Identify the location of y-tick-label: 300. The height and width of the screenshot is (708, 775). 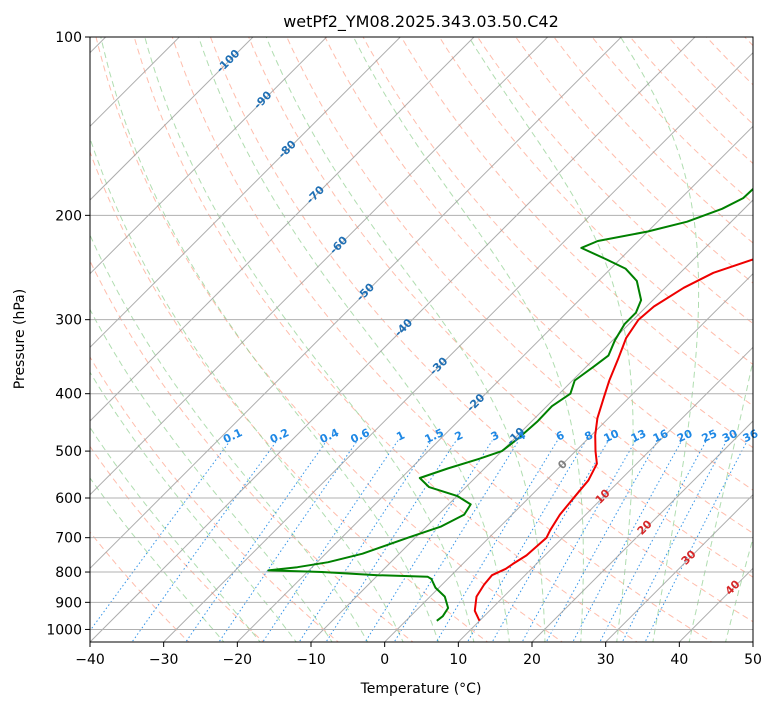
(68, 321).